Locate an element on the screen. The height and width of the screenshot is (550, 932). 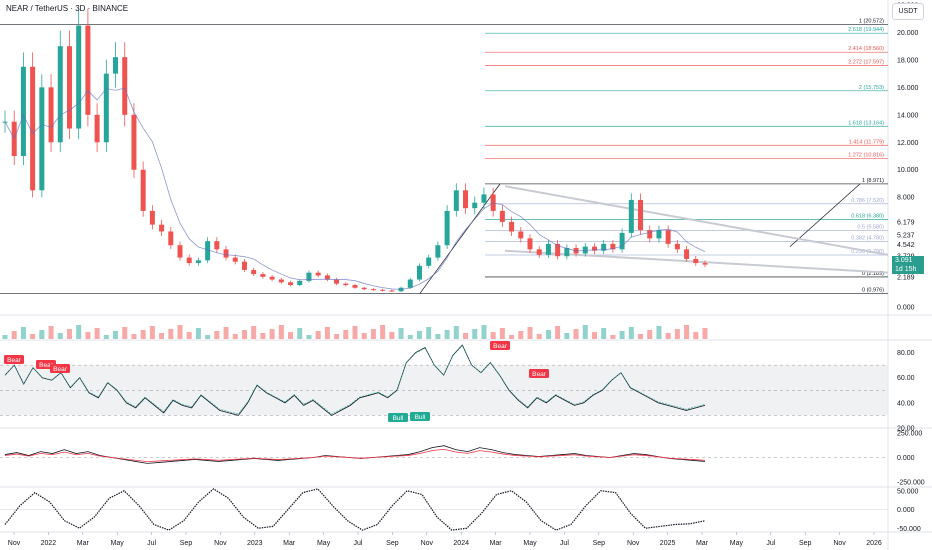
price-axis-tick: 8.000 is located at coordinates (906, 198).